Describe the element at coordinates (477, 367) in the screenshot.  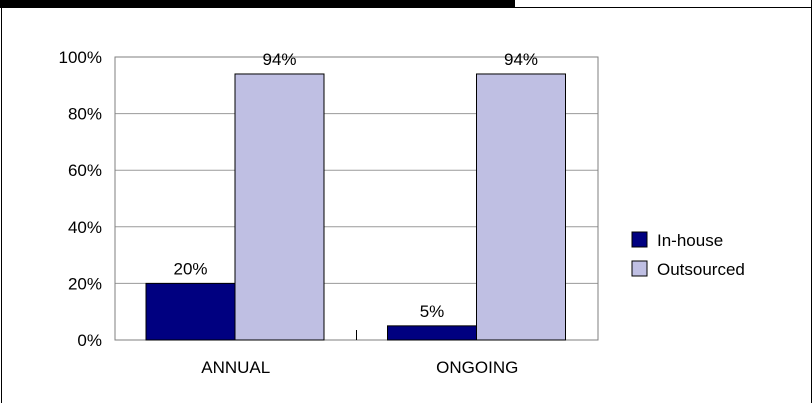
I see `x-category-label: ONGOING` at that location.